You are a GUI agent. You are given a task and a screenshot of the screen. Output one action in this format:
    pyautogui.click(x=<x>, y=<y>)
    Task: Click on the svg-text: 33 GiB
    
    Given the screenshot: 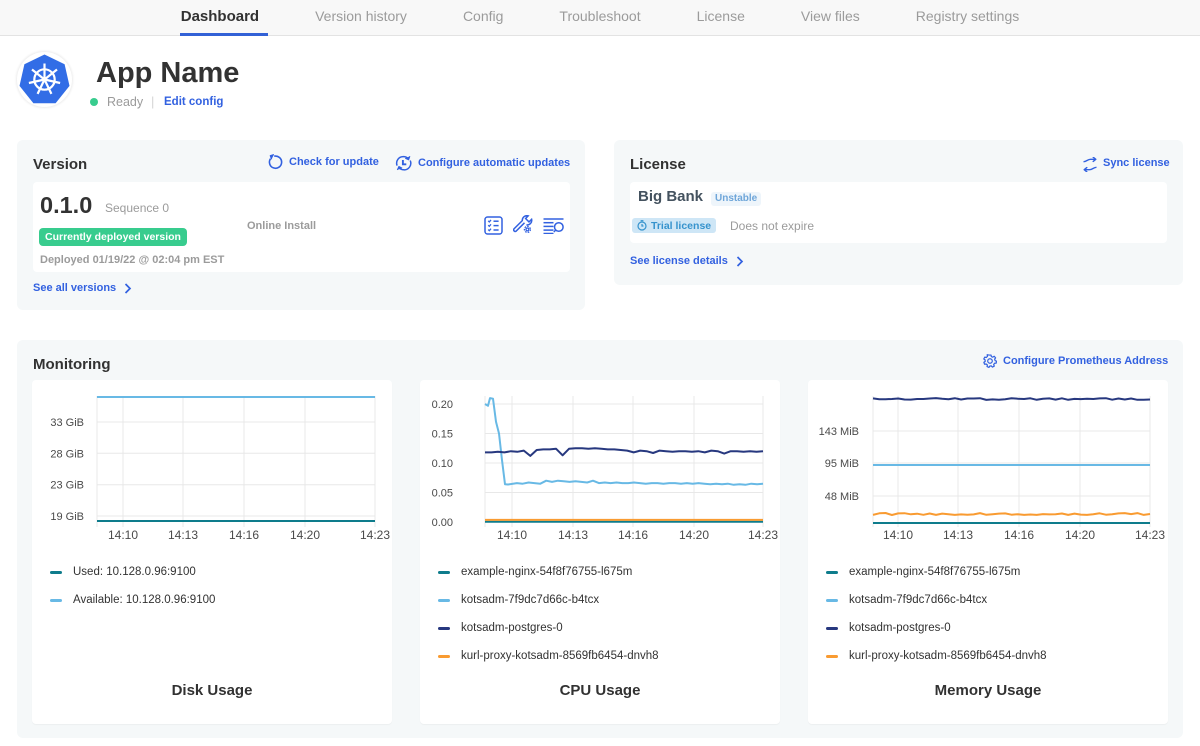 What is the action you would take?
    pyautogui.click(x=67, y=423)
    